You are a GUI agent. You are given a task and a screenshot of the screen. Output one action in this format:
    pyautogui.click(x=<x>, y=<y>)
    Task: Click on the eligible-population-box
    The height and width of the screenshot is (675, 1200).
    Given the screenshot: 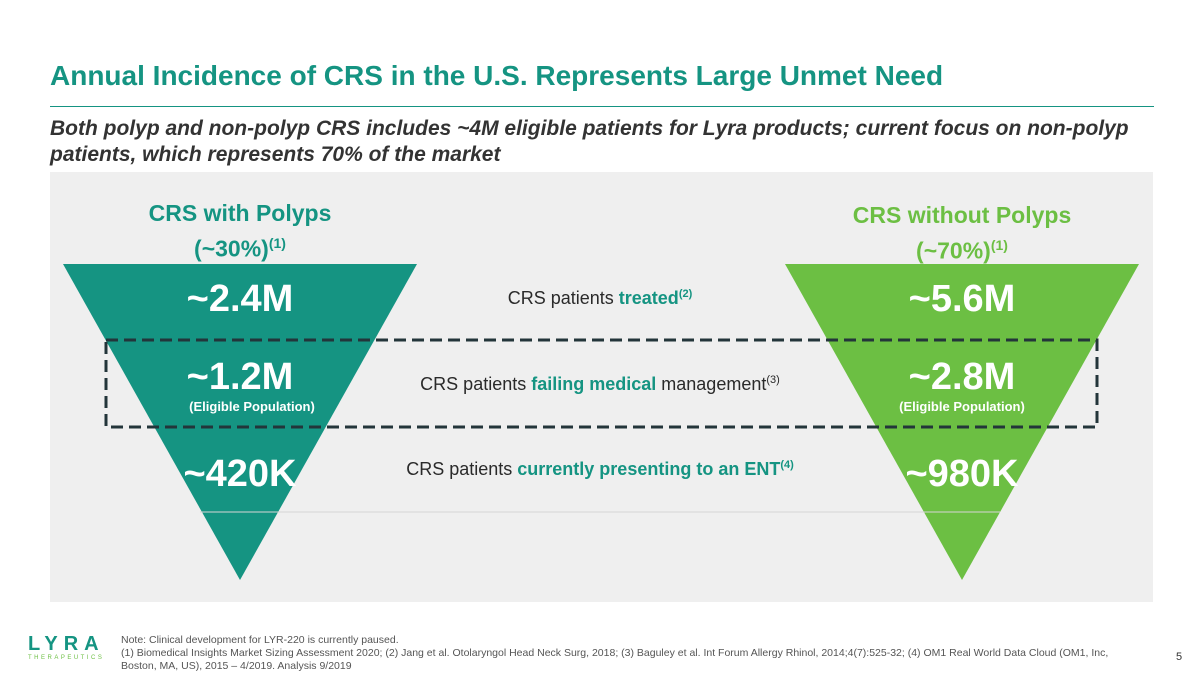 What is the action you would take?
    pyautogui.click(x=601, y=383)
    